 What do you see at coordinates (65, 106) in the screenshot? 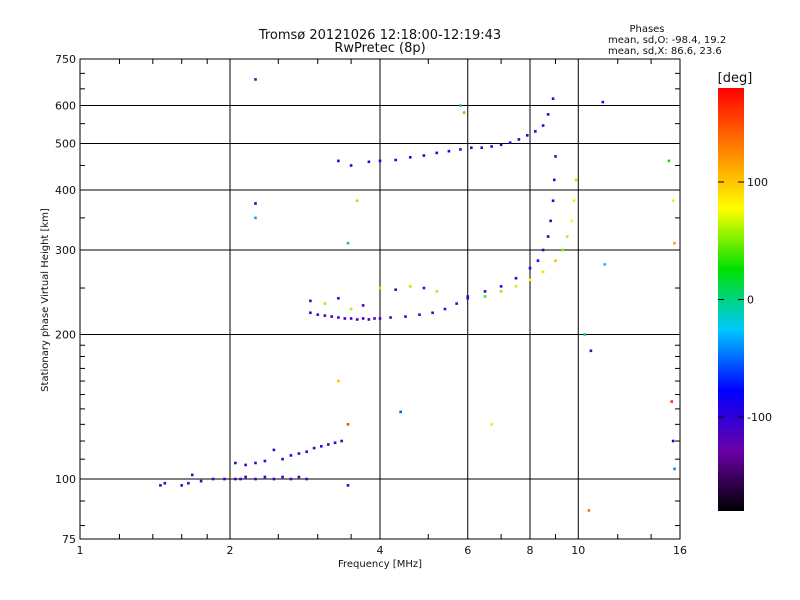
I see `y-tick-label: 600` at bounding box center [65, 106].